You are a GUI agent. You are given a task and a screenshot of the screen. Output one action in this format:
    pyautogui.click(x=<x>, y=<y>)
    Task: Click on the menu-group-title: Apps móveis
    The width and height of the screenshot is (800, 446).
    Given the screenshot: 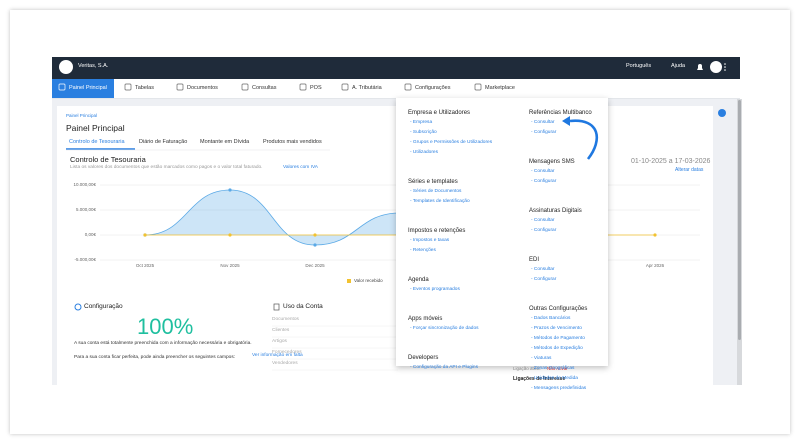 What is the action you would take?
    pyautogui.click(x=425, y=319)
    